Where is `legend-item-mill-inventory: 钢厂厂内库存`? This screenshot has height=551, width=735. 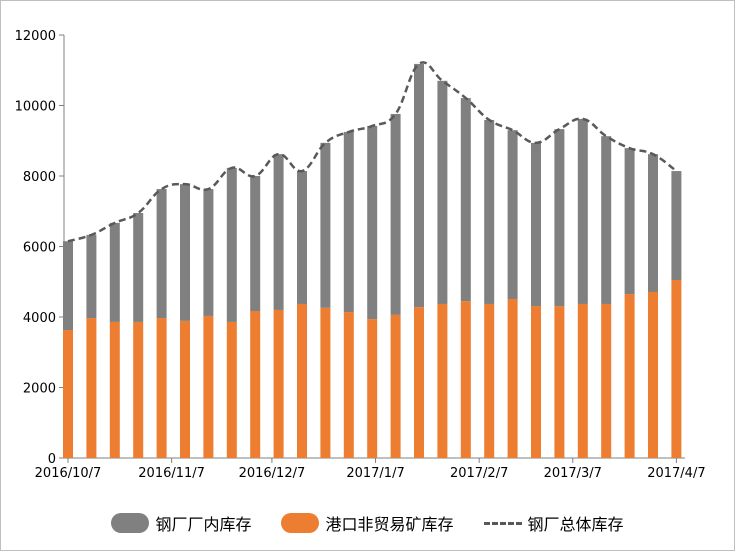 legend-item-mill-inventory: 钢厂厂内库存 is located at coordinates (181, 523).